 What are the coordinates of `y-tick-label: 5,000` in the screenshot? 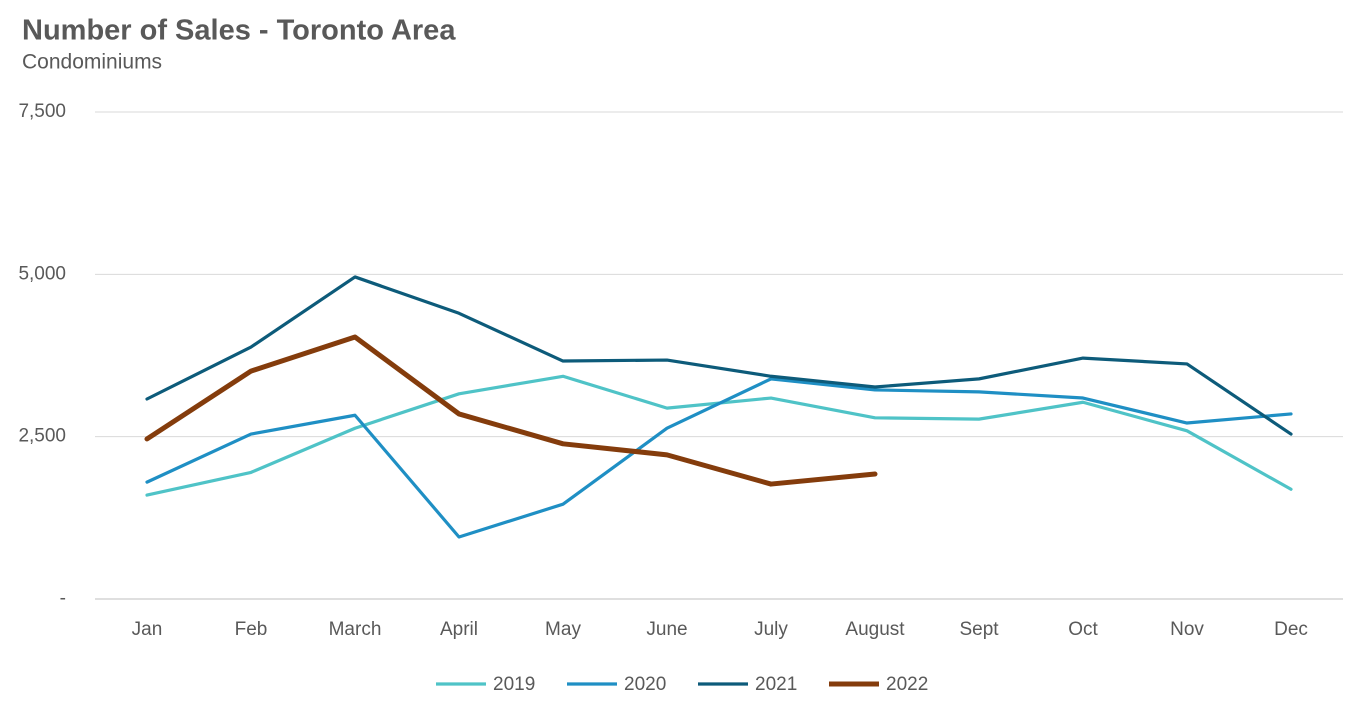 It's located at (42, 273).